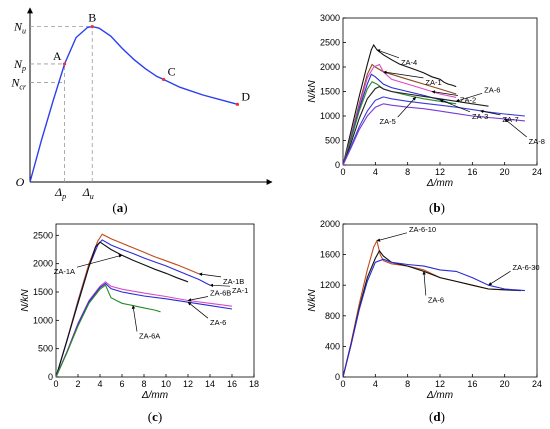 The height and width of the screenshot is (429, 550). I want to click on x-symbol-sub: u, so click(92, 196).